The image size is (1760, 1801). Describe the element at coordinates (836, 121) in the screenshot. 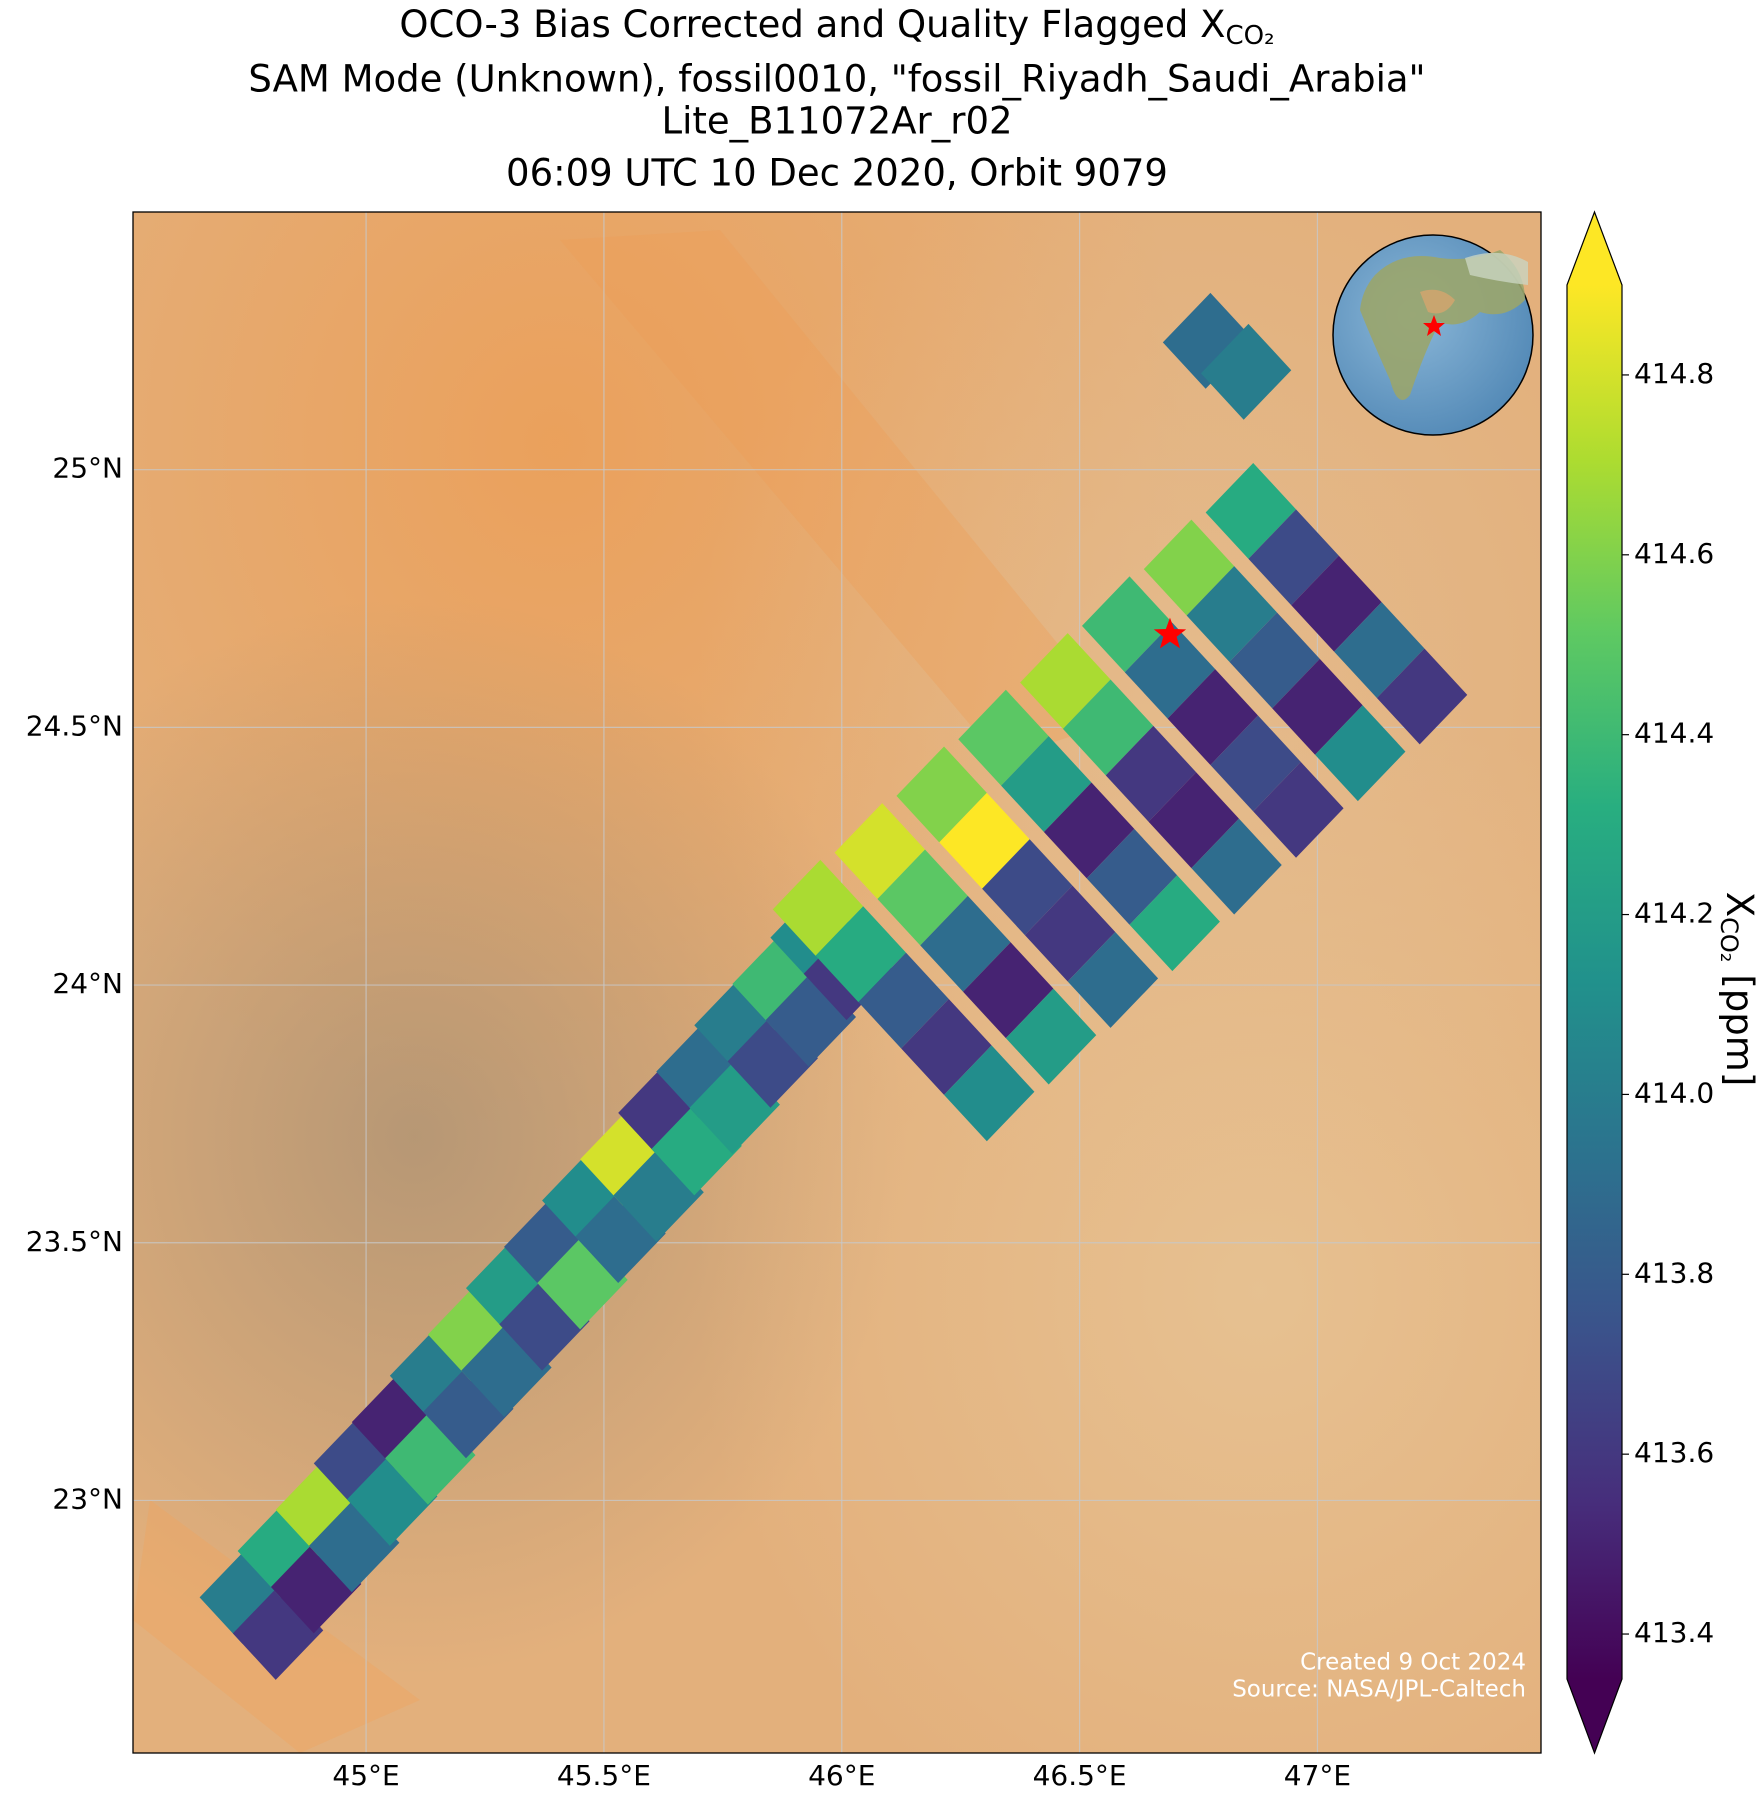

I see `title-line: Lite_B11072Ar_r02` at that location.